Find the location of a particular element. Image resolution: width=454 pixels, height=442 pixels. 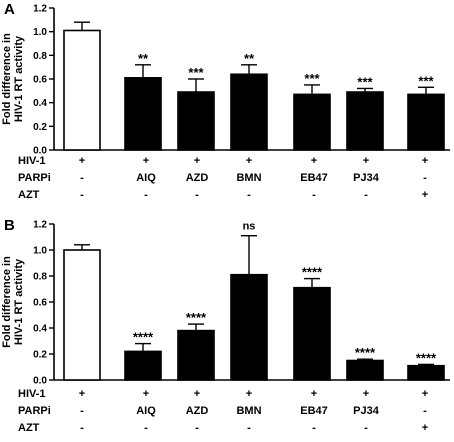

panel-letter: A is located at coordinates (9, 9).